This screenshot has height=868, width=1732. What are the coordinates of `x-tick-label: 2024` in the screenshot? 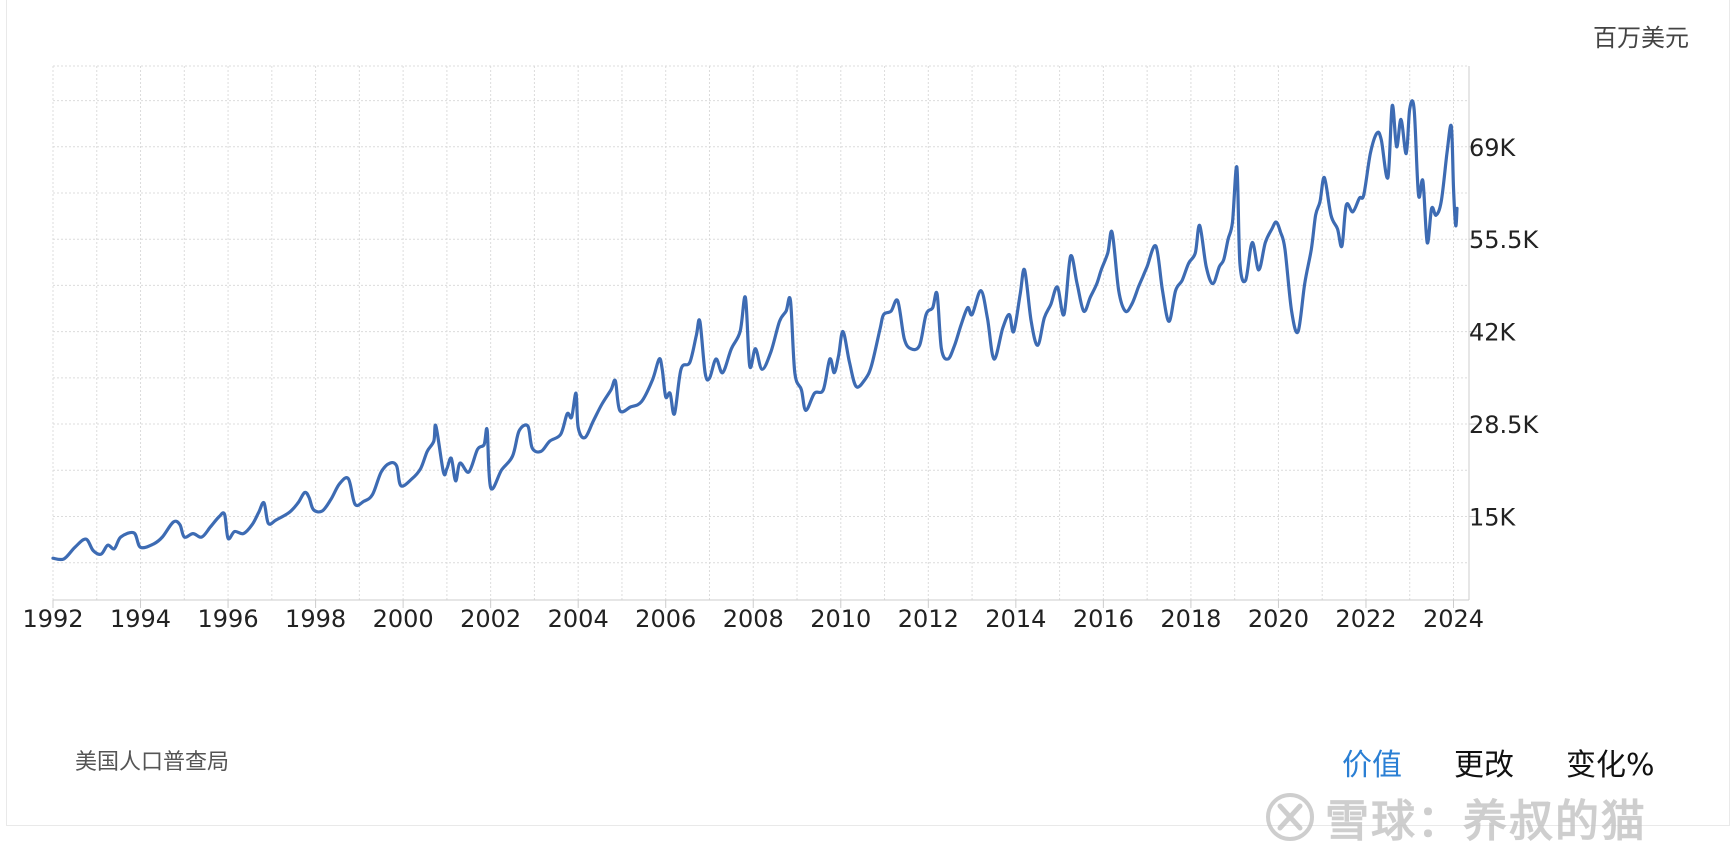 It's located at (1453, 619).